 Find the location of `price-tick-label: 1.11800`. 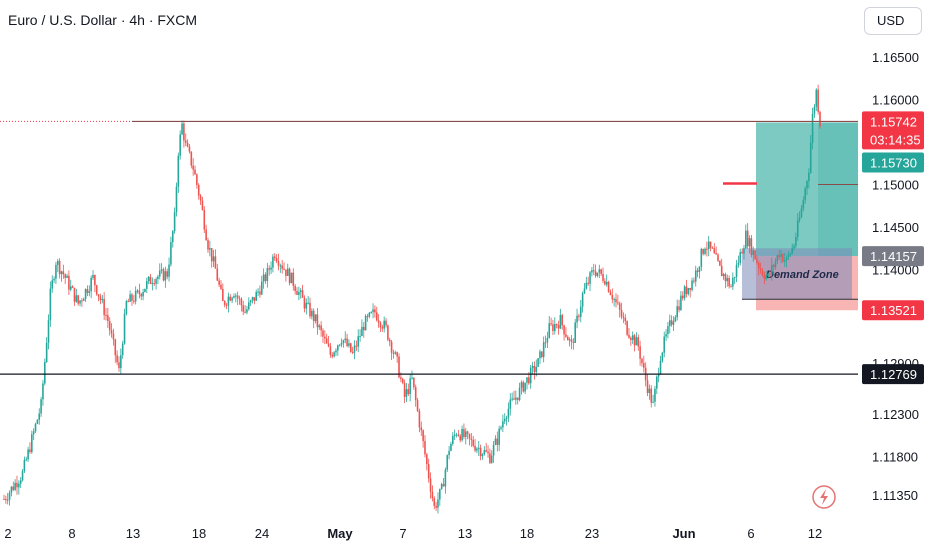

price-tick-label: 1.11800 is located at coordinates (895, 457).